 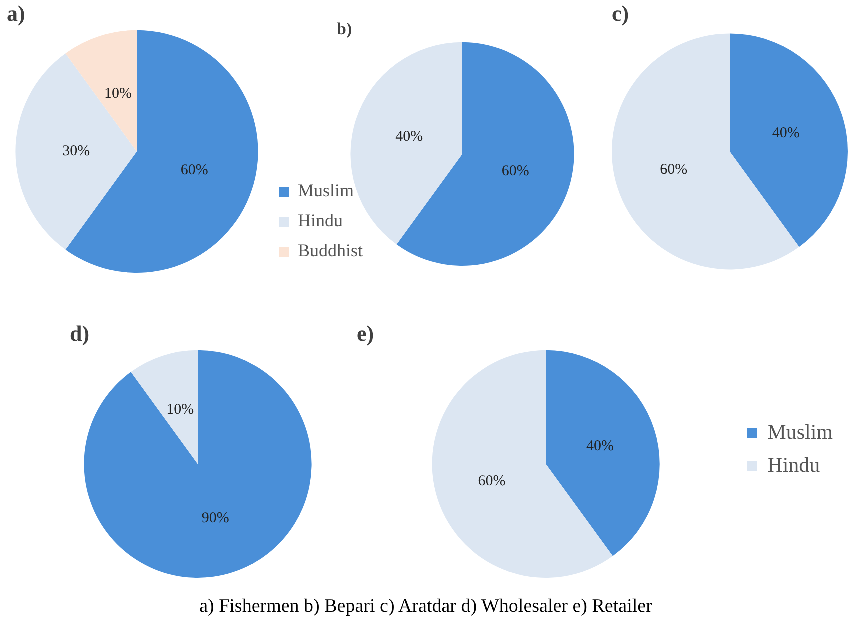 I want to click on data-label: 90%, so click(x=216, y=518).